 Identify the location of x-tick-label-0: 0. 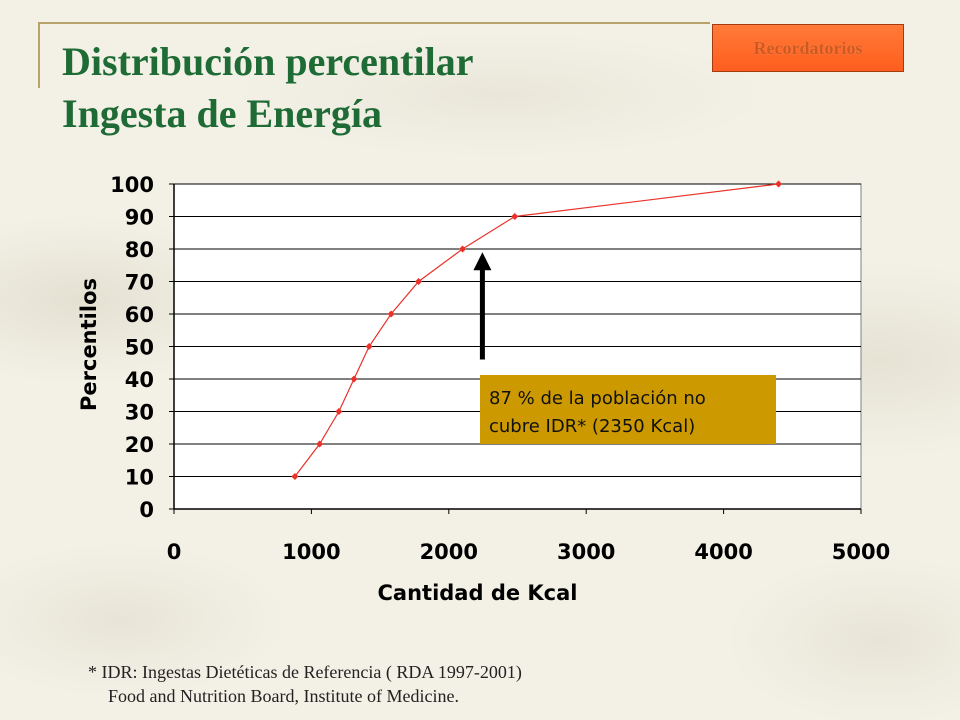
(174, 552).